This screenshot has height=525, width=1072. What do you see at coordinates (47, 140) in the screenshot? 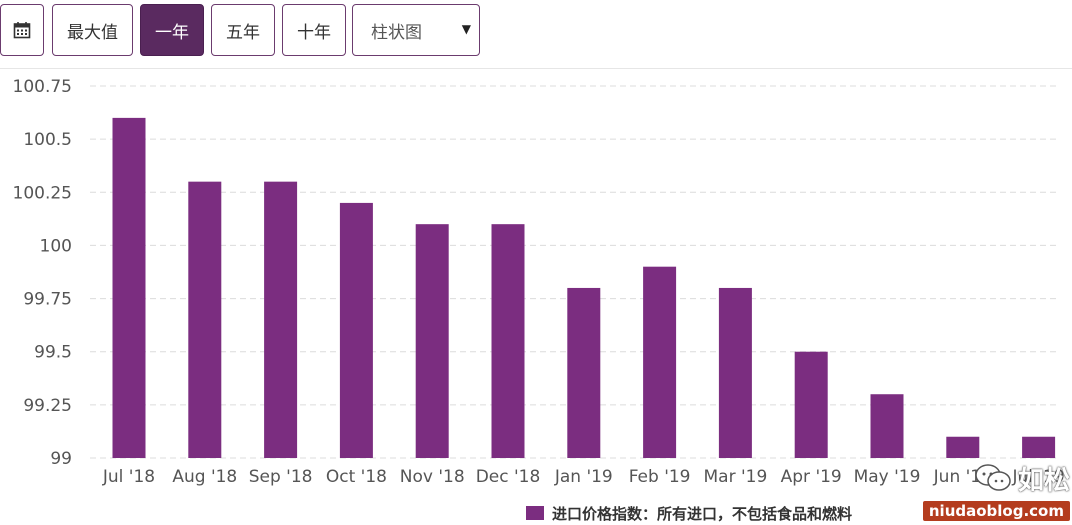
I see `y-tick-label: 100.5` at bounding box center [47, 140].